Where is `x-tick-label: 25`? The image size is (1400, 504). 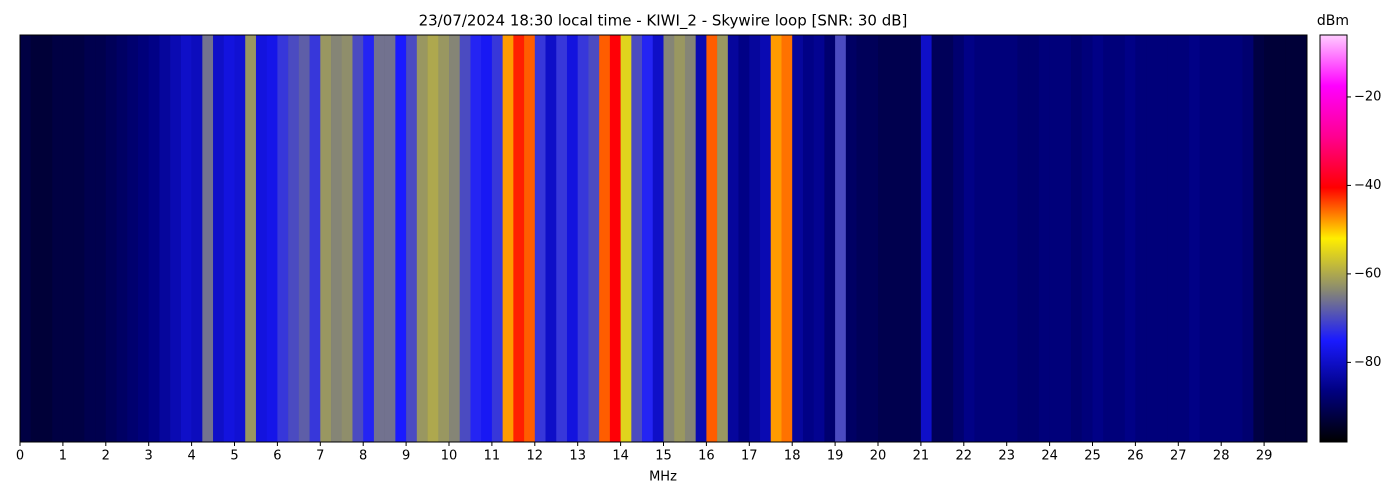 x-tick-label: 25 is located at coordinates (1092, 456).